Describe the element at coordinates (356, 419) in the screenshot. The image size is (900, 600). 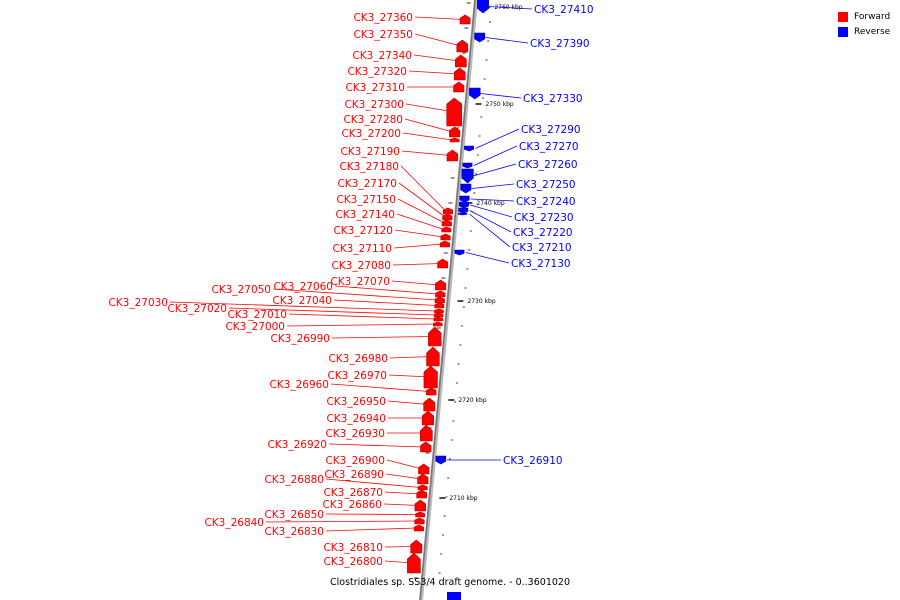
I see `forward-gene-label: CK3_26940` at that location.